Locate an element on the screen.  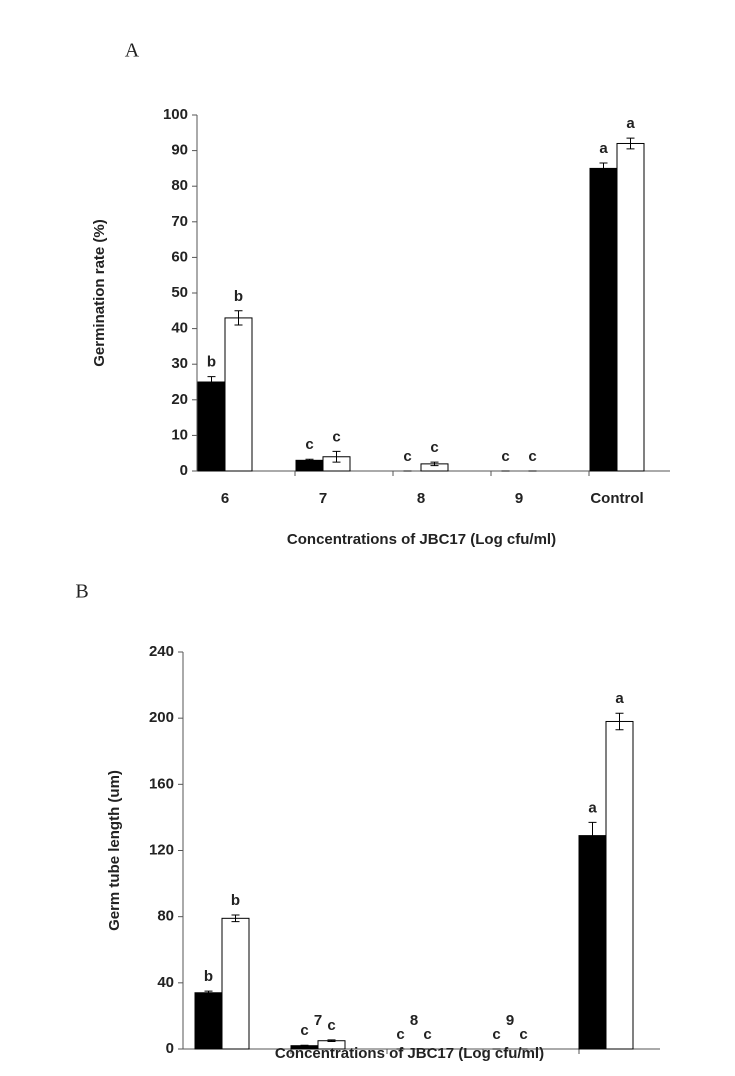
panel-label: B is located at coordinates (81, 592).